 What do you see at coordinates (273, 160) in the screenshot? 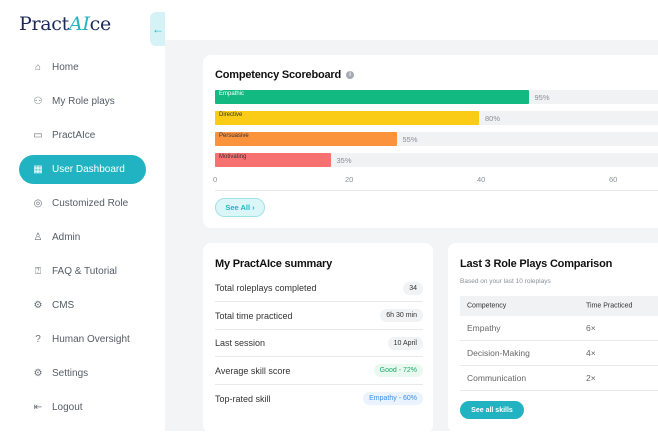
I see `bar-motivating: Motivating` at bounding box center [273, 160].